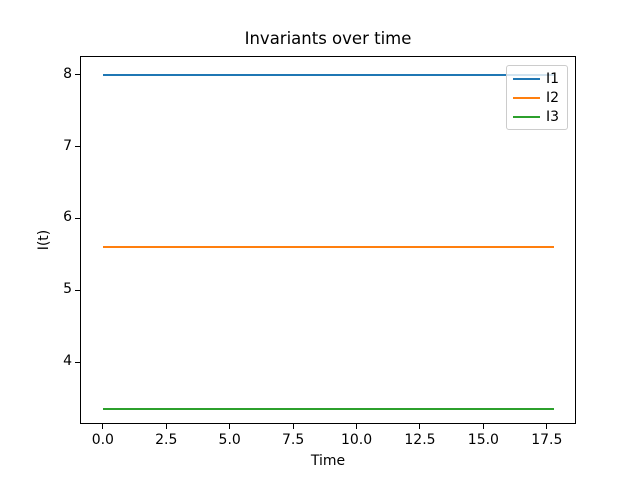 This screenshot has width=640, height=480. I want to click on x-tick-label: 17.5, so click(547, 440).